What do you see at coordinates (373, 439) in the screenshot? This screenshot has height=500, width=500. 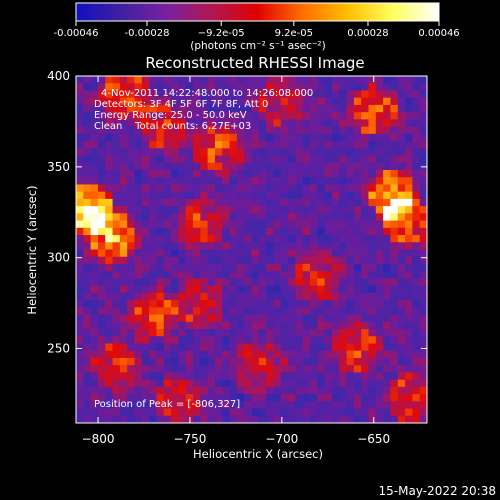 I see `x-axis-tick-label: −650` at bounding box center [373, 439].